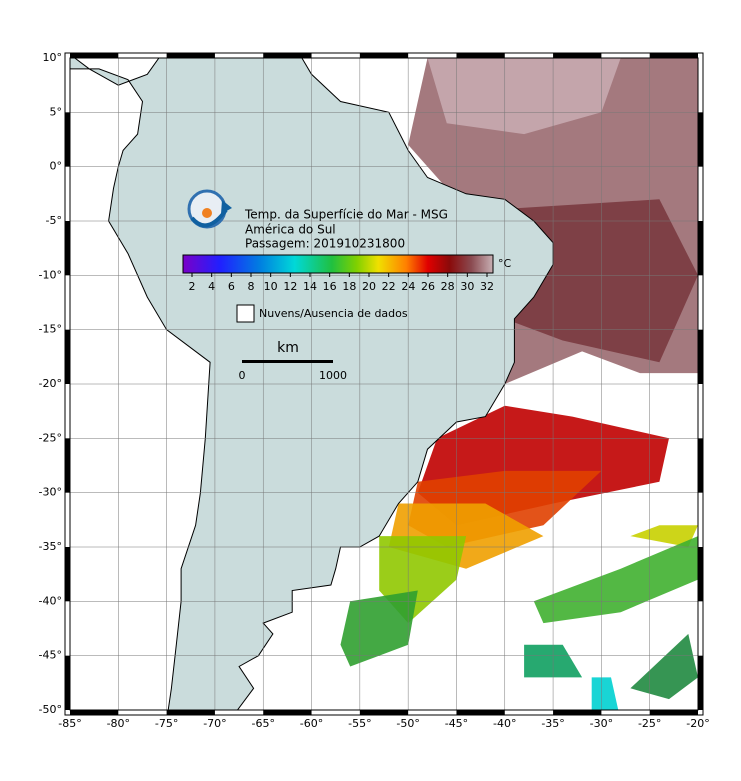 The image size is (741, 781). I want to click on colorbar-tick-label: 8, so click(251, 286).